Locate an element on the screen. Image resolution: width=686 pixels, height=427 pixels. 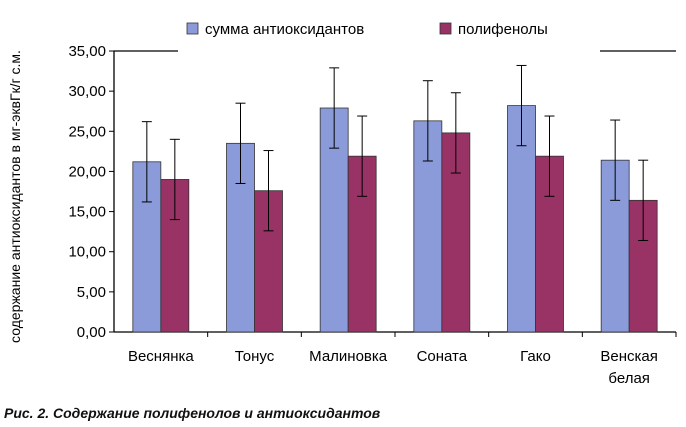
x-tick-label: белая is located at coordinates (628, 378).